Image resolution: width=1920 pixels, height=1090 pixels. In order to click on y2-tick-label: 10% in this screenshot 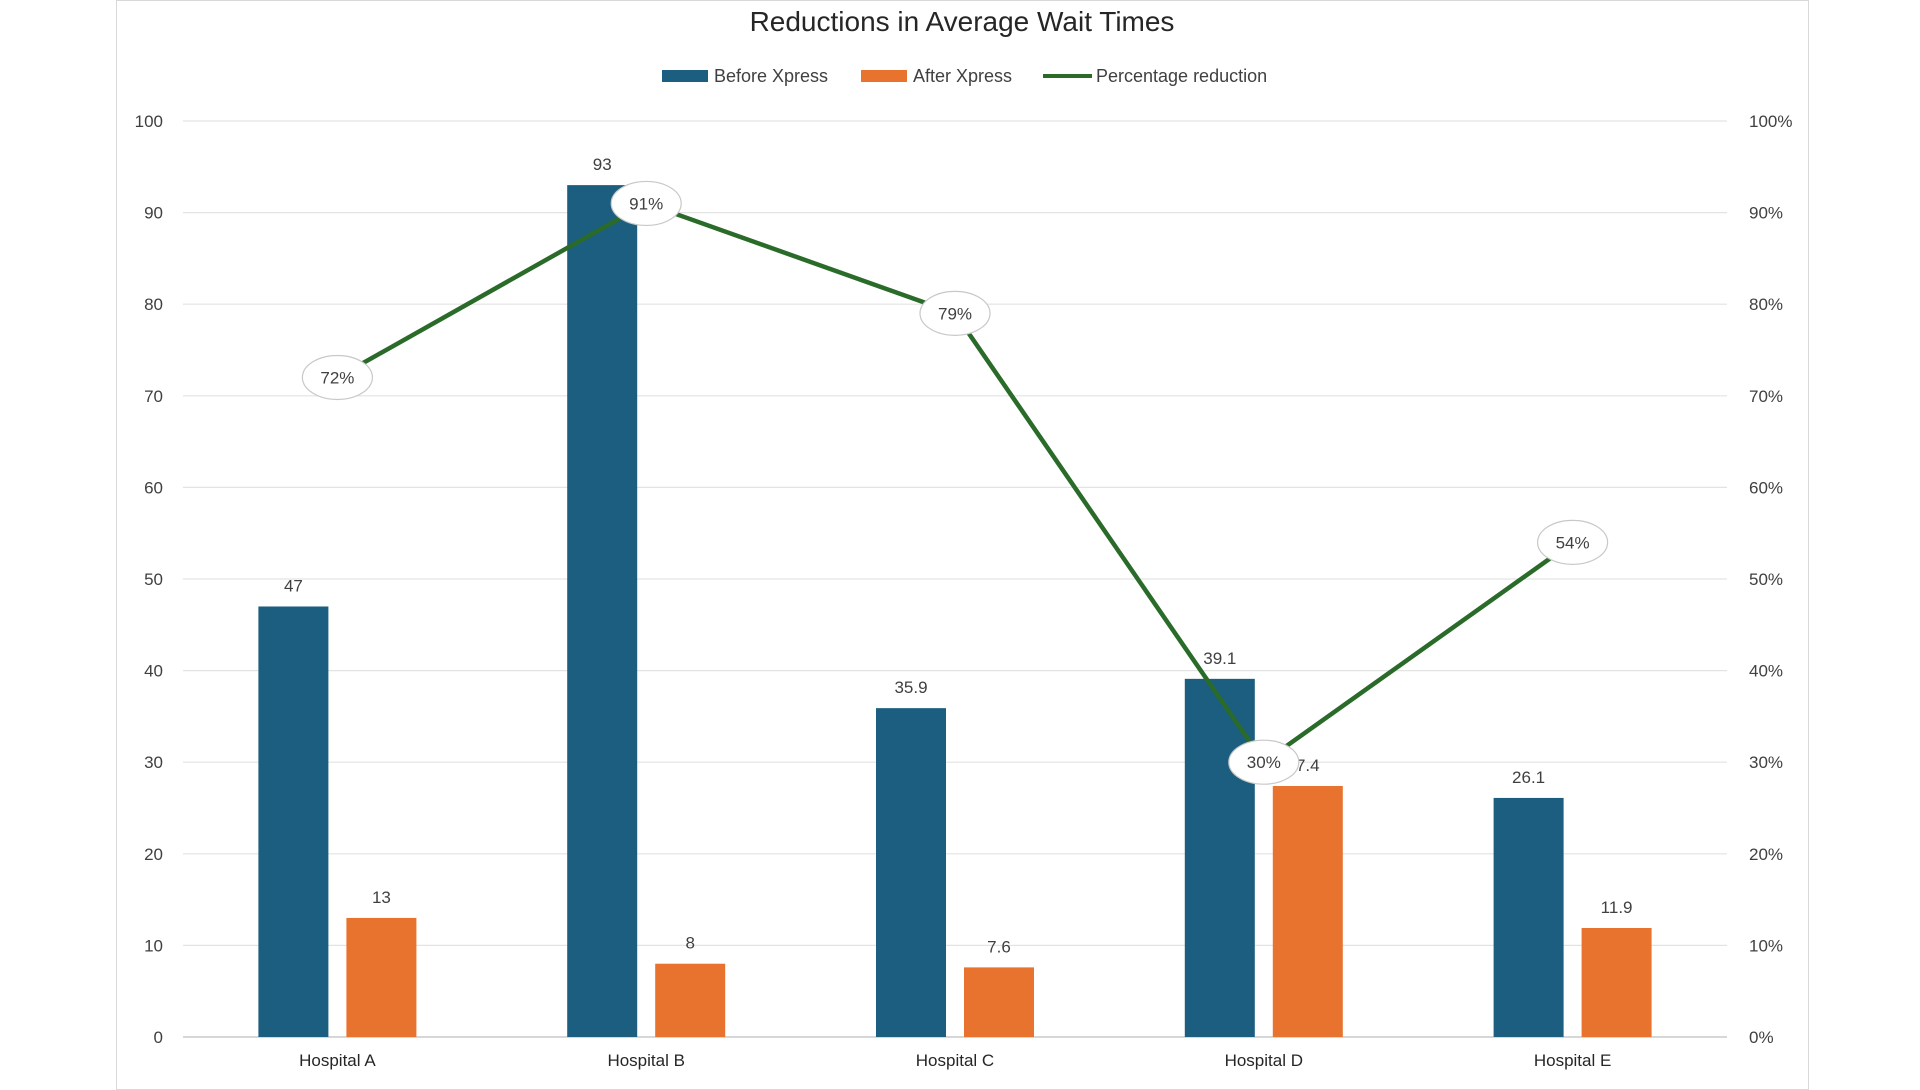, I will do `click(1766, 945)`.